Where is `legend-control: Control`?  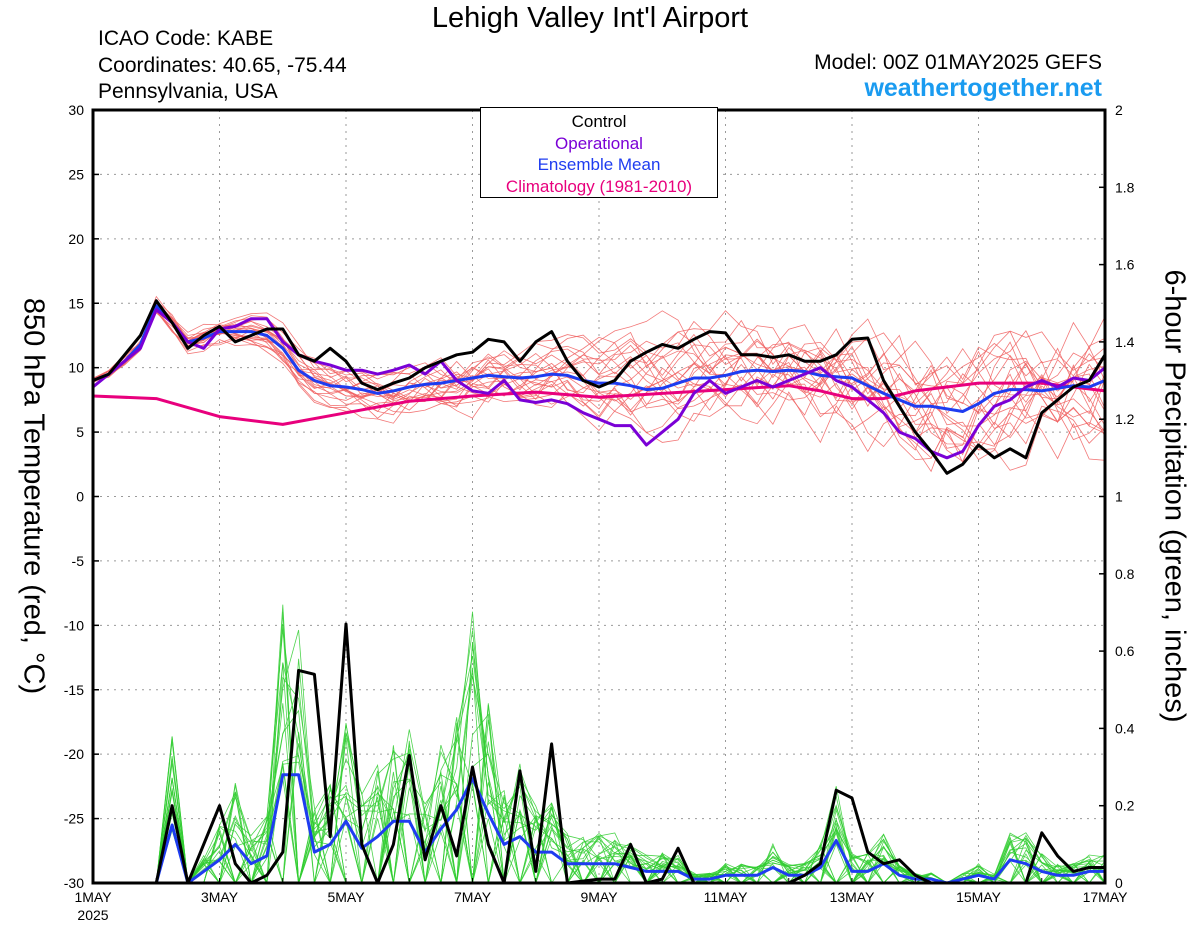
legend-control: Control is located at coordinates (599, 121).